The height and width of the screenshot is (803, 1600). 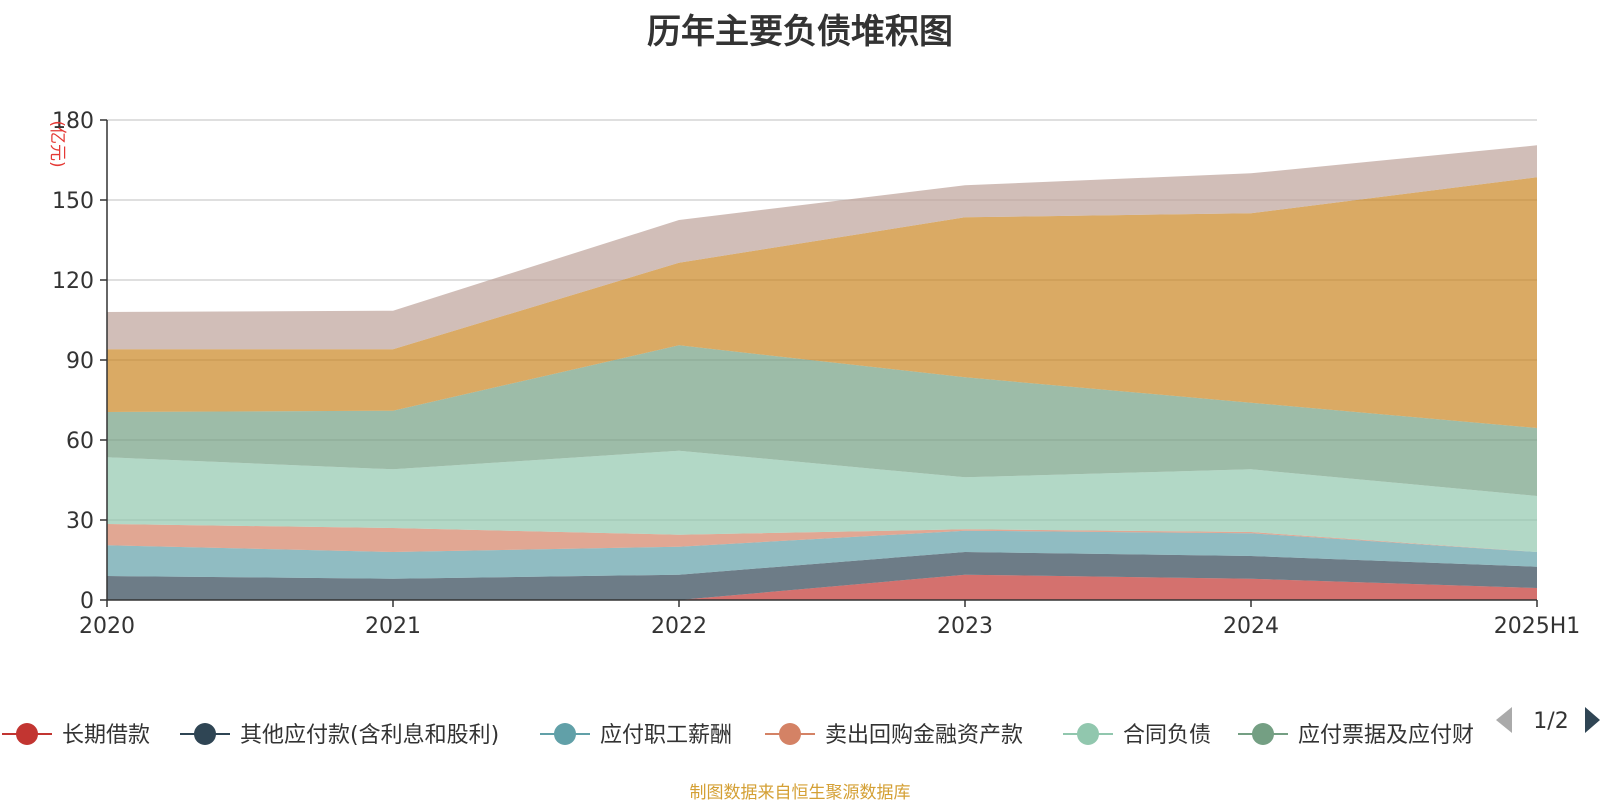 What do you see at coordinates (800, 793) in the screenshot?
I see `data-source-note: 制图数据来自恒生聚源数据库` at bounding box center [800, 793].